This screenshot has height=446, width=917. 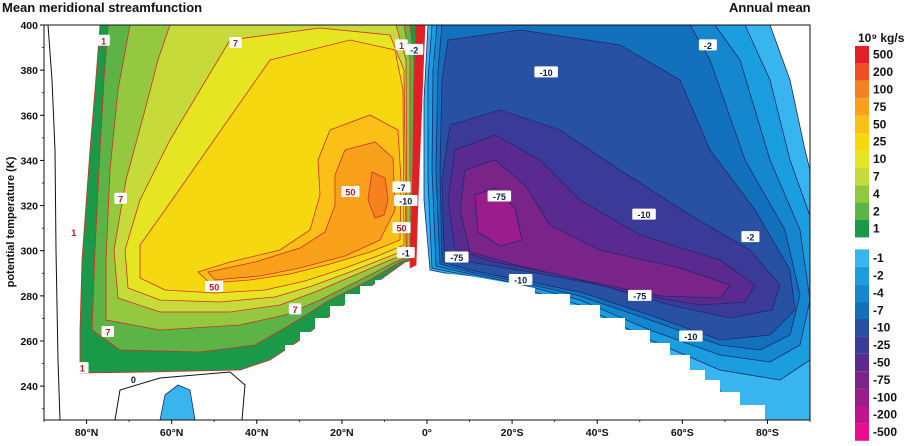 What do you see at coordinates (86, 433) in the screenshot?
I see `x-tick-label: 80°N` at bounding box center [86, 433].